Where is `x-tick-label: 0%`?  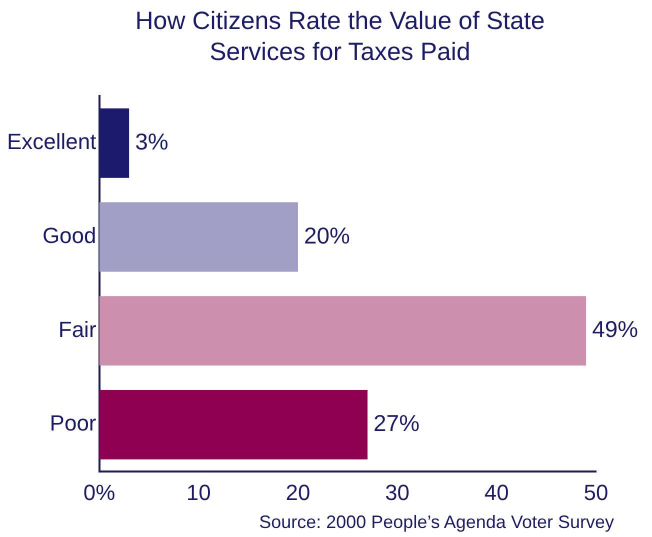
x-tick-label: 0% is located at coordinates (99, 492).